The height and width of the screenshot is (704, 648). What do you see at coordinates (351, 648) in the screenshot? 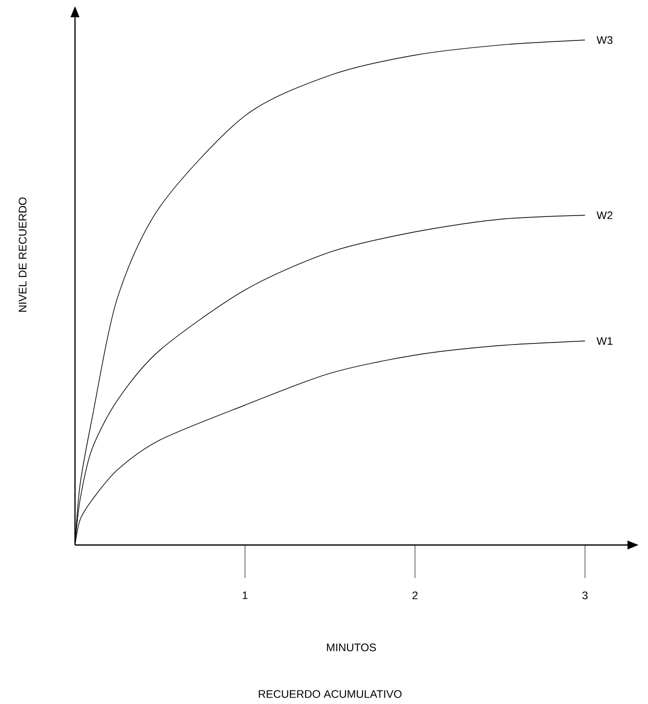
I see `x-axis-title: MINUTOS` at bounding box center [351, 648].